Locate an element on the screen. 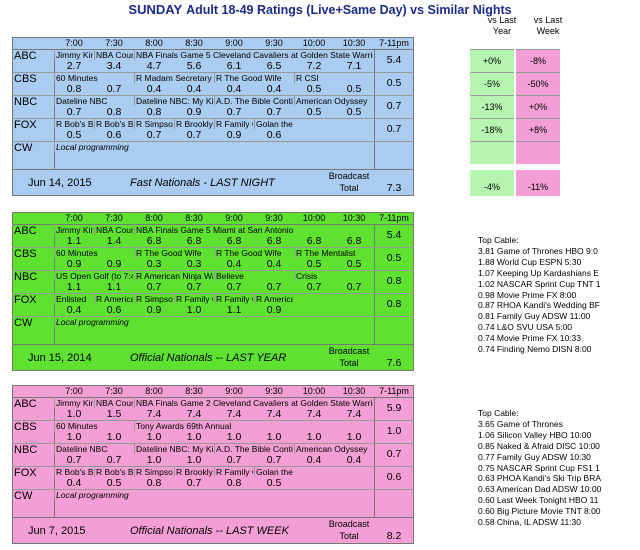  rating-value: 6.8 is located at coordinates (154, 241).